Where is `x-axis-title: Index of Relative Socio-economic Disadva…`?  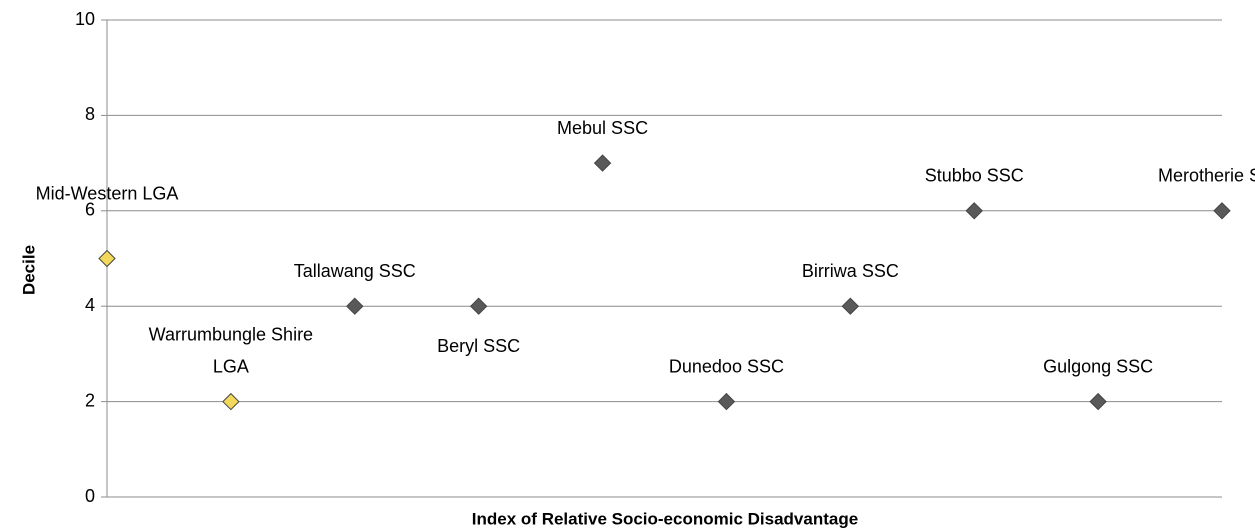 x-axis-title: Index of Relative Socio-economic Disadva… is located at coordinates (665, 518).